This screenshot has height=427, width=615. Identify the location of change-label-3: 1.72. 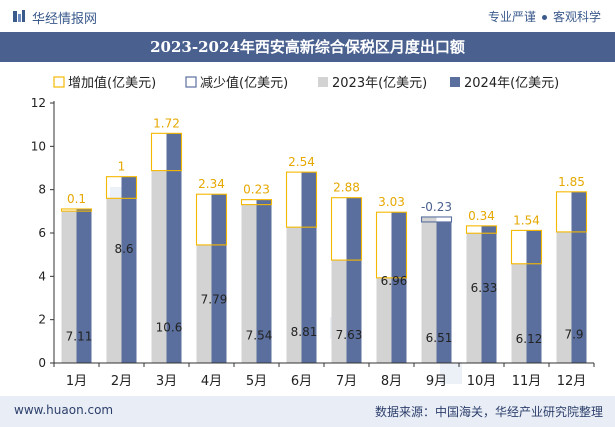
(166, 123).